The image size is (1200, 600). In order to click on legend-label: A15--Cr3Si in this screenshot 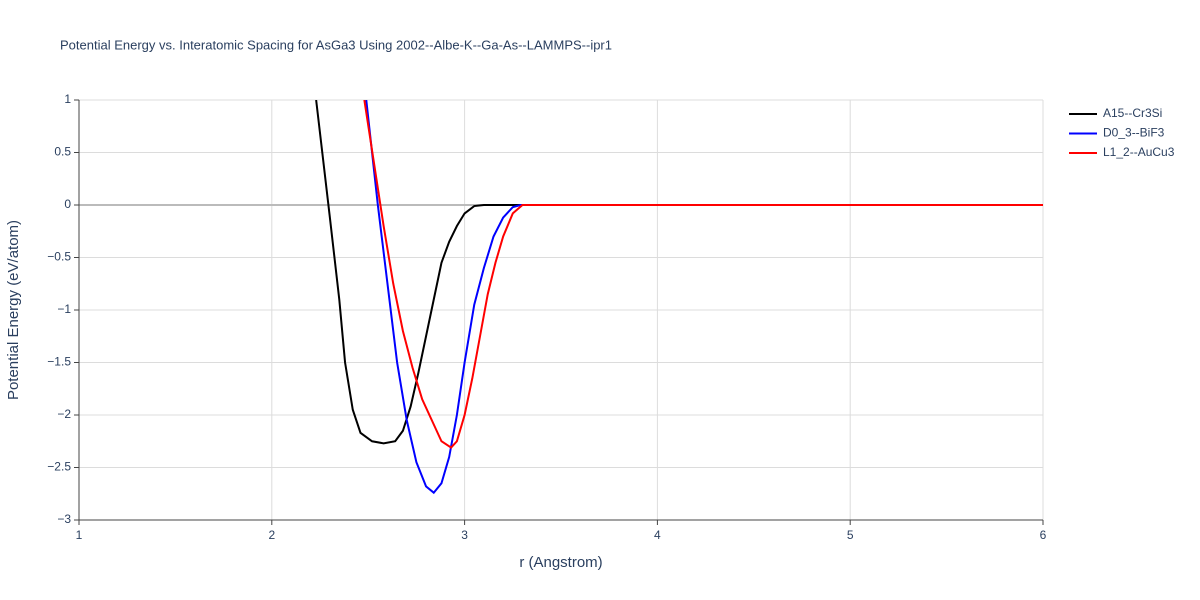, I will do `click(1132, 113)`.